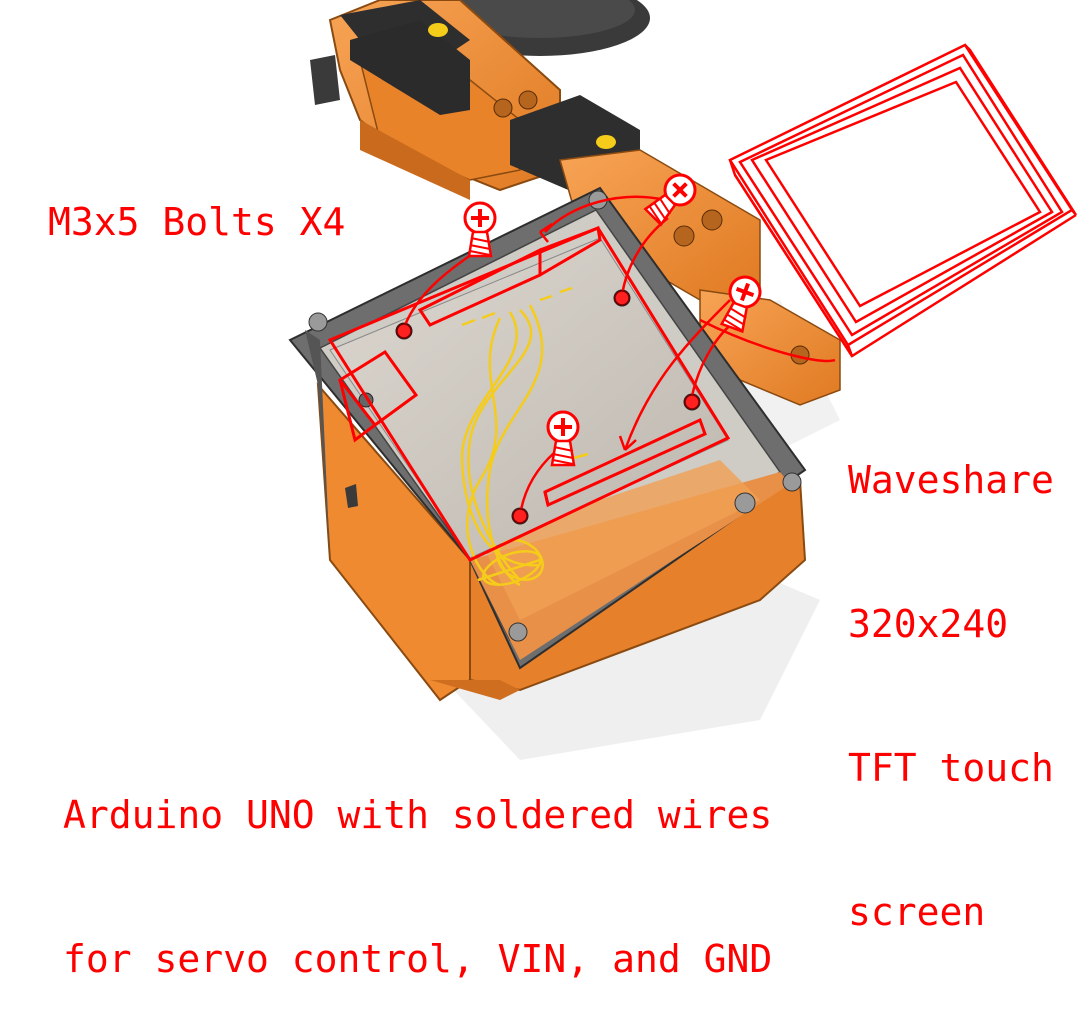 Image resolution: width=1078 pixels, height=1031 pixels. I want to click on screen-label: Waveshare 320x240 TFT touch screen, so click(951, 672).